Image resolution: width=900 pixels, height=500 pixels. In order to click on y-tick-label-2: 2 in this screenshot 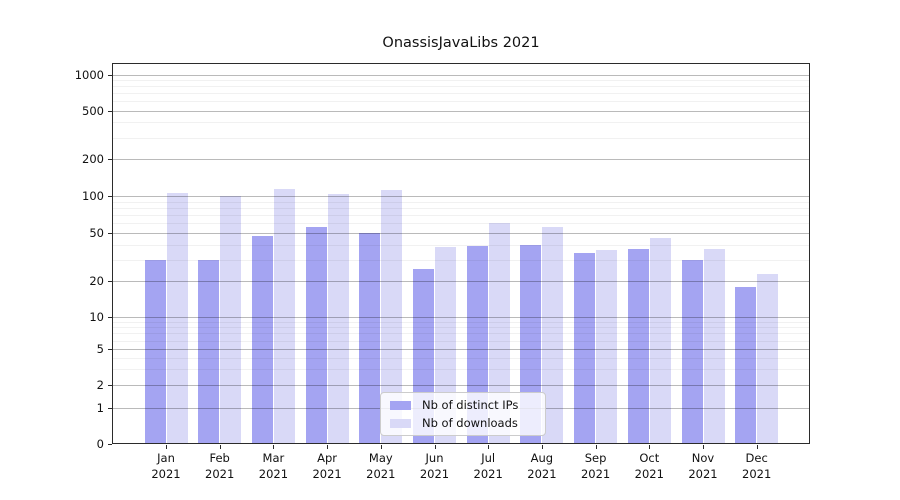, I will do `click(100, 385)`.